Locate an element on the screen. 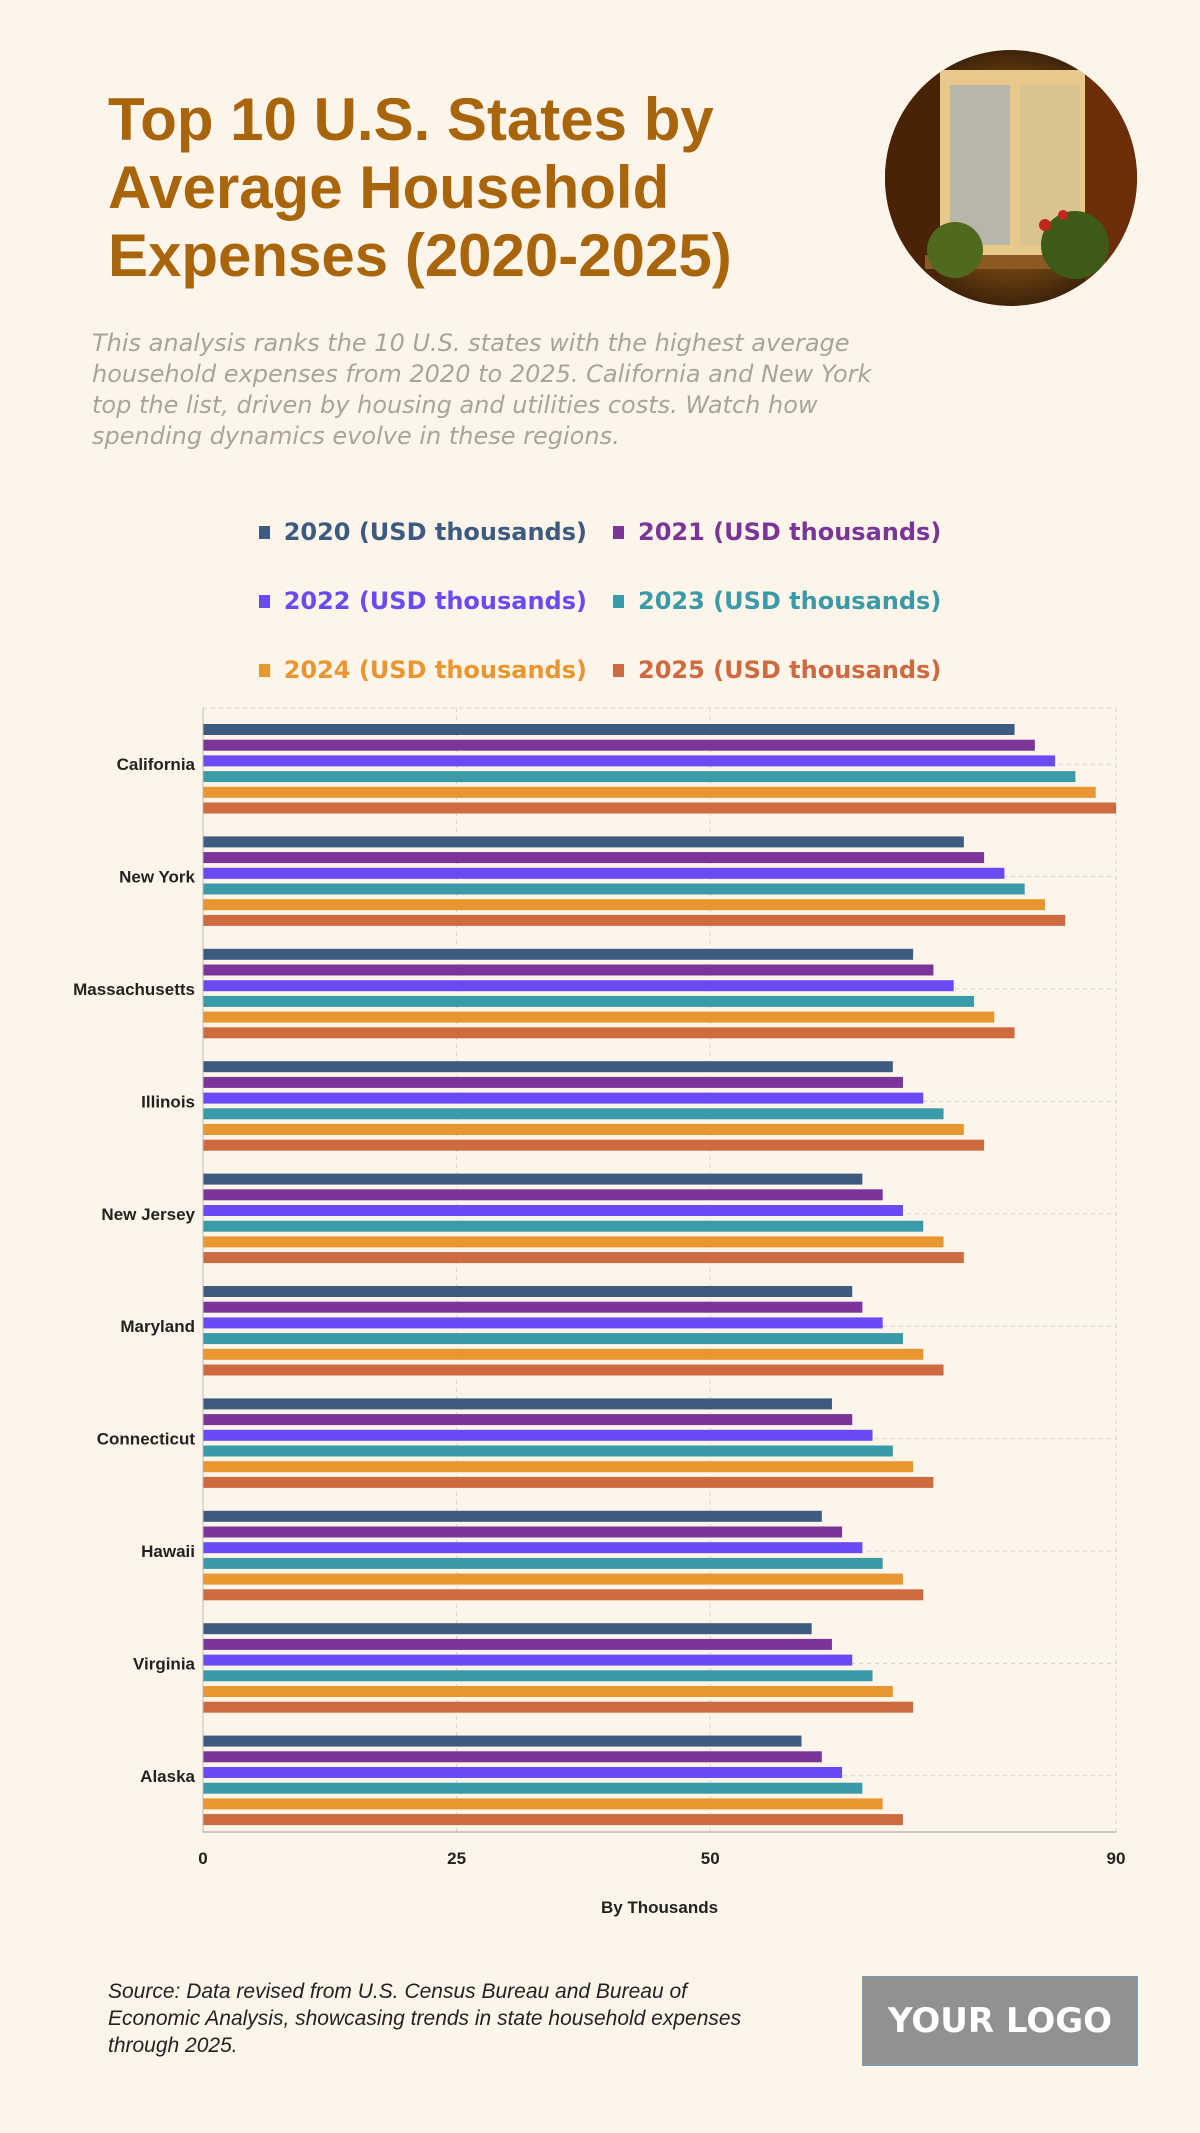  legend-row: 2022 (USD thousands) 2023 (USD thousands) is located at coordinates (600, 601).